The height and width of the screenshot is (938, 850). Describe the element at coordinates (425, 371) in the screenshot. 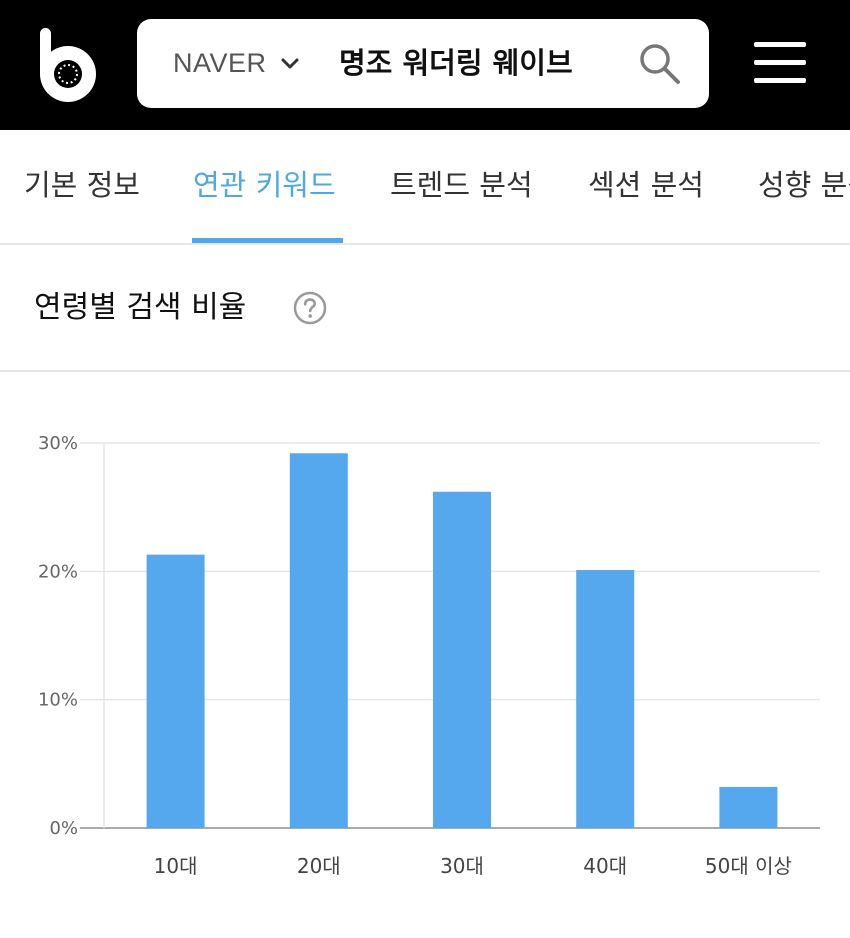

I see `section-divider` at that location.